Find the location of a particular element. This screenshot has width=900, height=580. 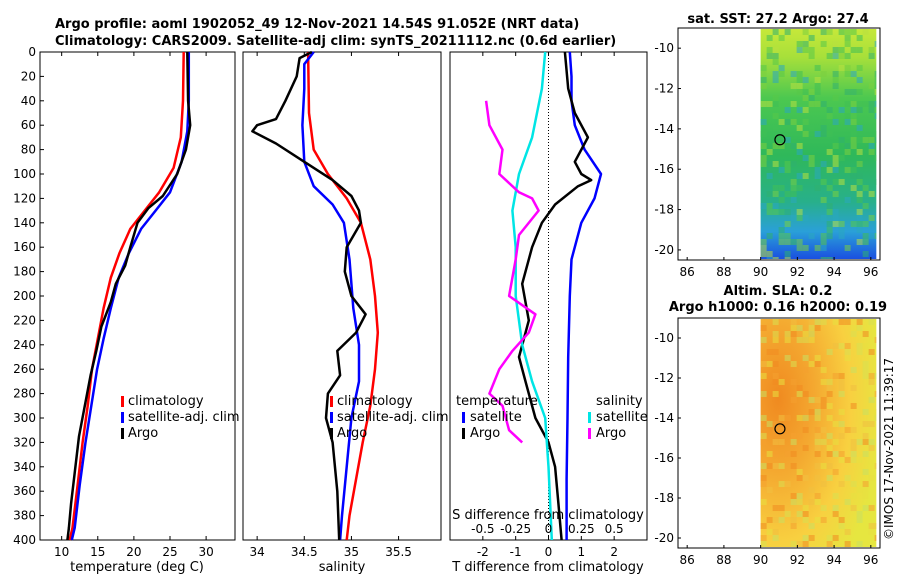

y-tick-label: -14 is located at coordinates (664, 129).